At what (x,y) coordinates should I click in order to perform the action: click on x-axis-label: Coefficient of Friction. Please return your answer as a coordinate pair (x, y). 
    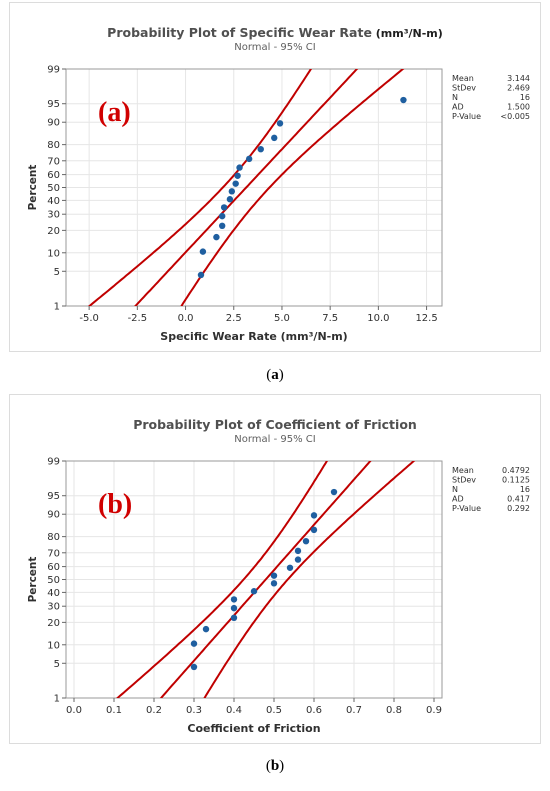
    Looking at the image, I should click on (253, 728).